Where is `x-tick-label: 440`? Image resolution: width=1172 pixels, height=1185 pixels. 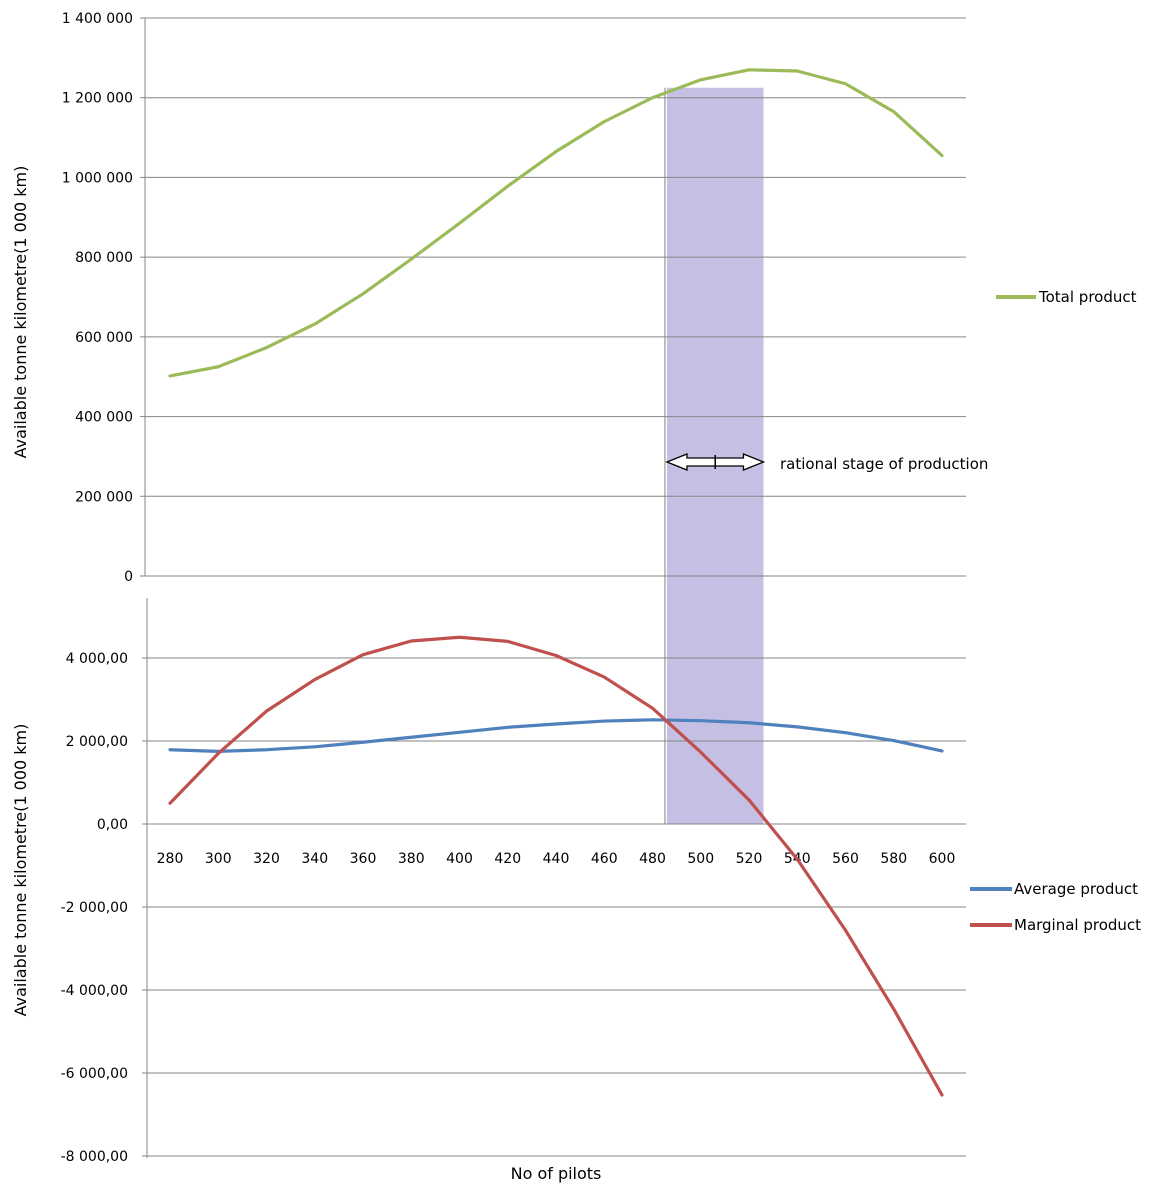 x-tick-label: 440 is located at coordinates (556, 859).